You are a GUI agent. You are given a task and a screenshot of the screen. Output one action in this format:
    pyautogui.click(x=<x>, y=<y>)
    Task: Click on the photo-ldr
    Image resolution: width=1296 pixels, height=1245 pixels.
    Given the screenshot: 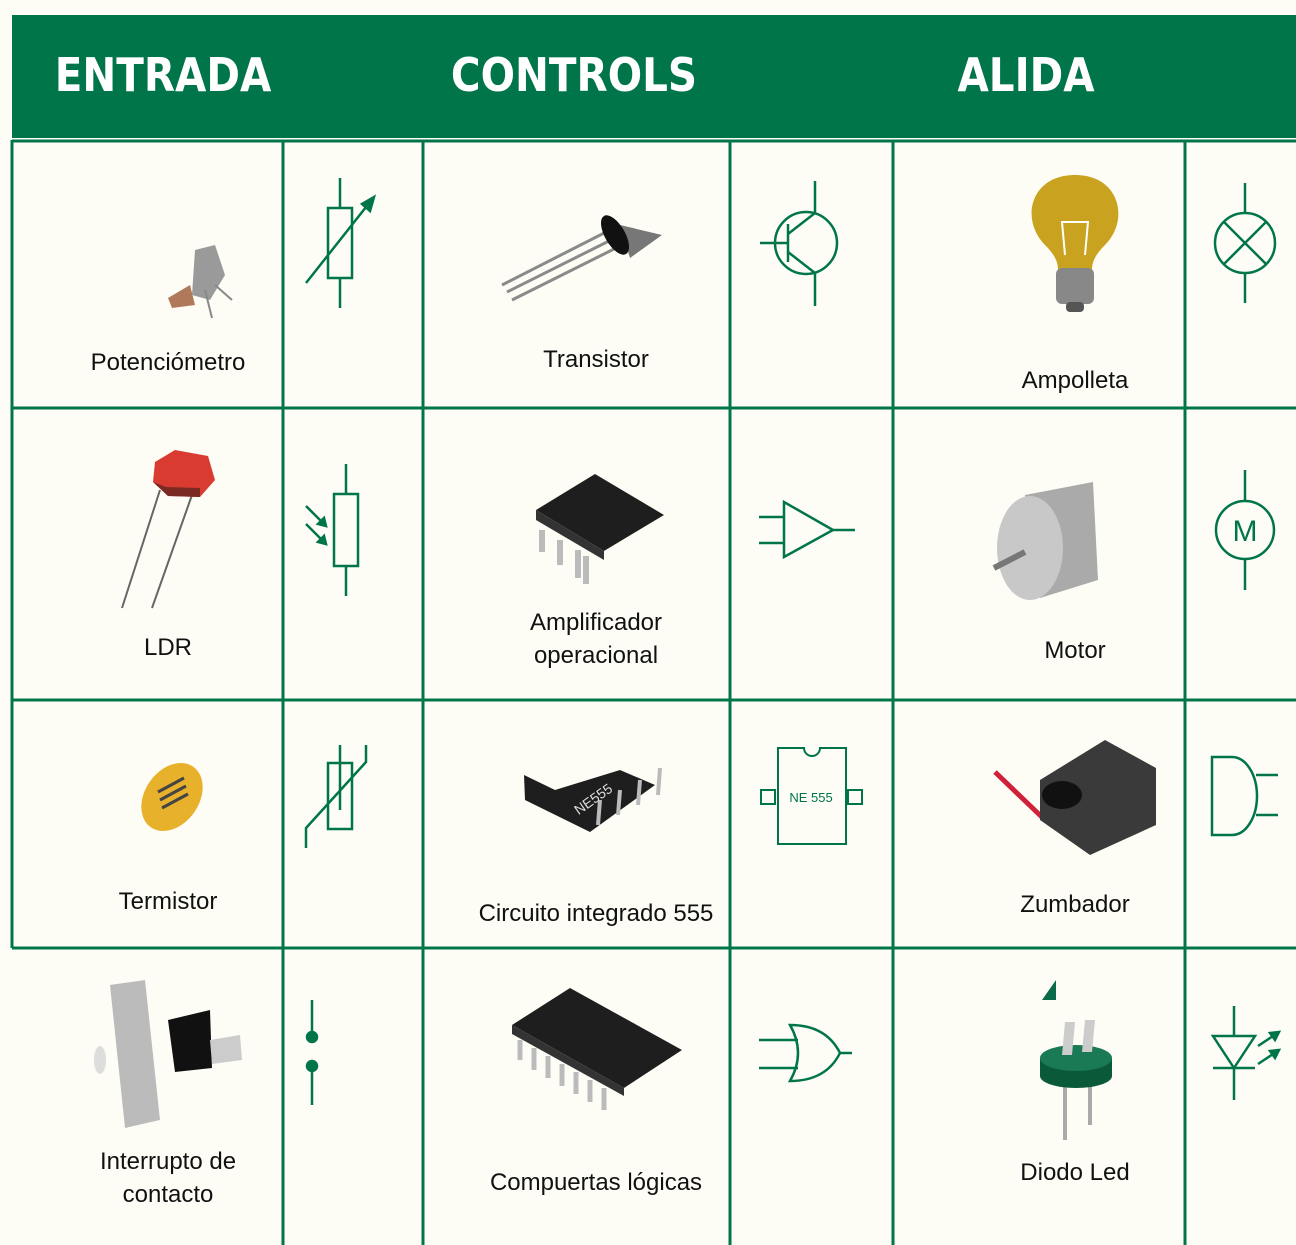 What is the action you would take?
    pyautogui.click(x=168, y=529)
    